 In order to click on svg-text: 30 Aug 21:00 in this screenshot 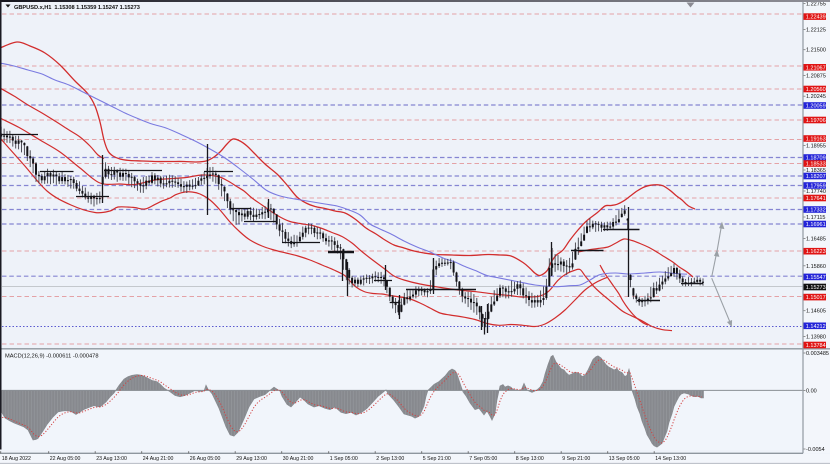, I will do `click(298, 459)`.